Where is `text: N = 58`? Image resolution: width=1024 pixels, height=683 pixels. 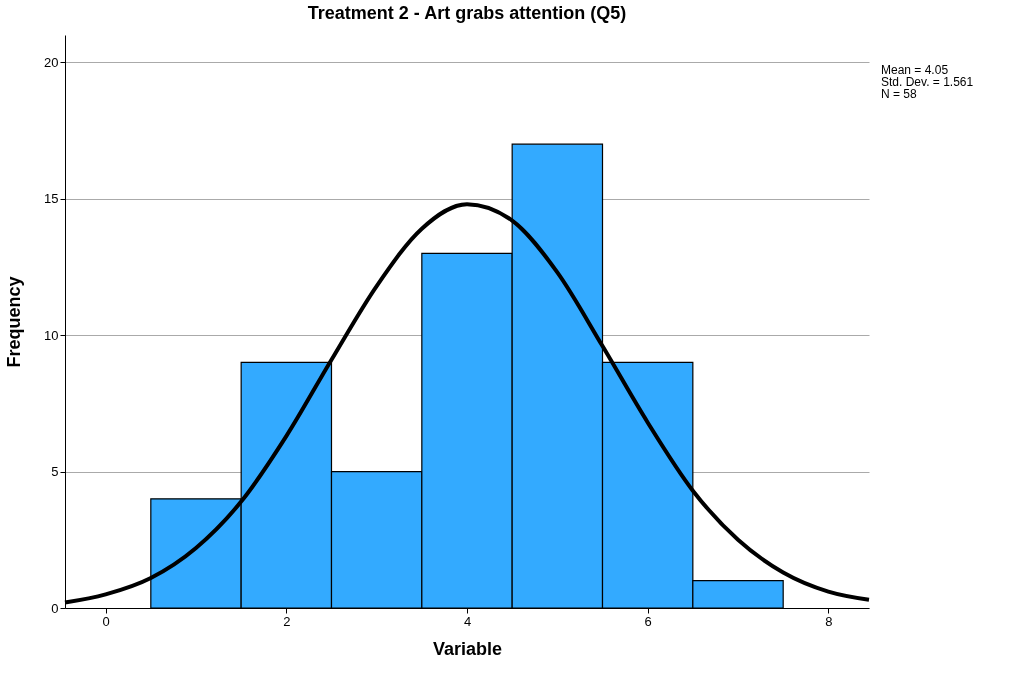 text: N = 58 is located at coordinates (899, 94).